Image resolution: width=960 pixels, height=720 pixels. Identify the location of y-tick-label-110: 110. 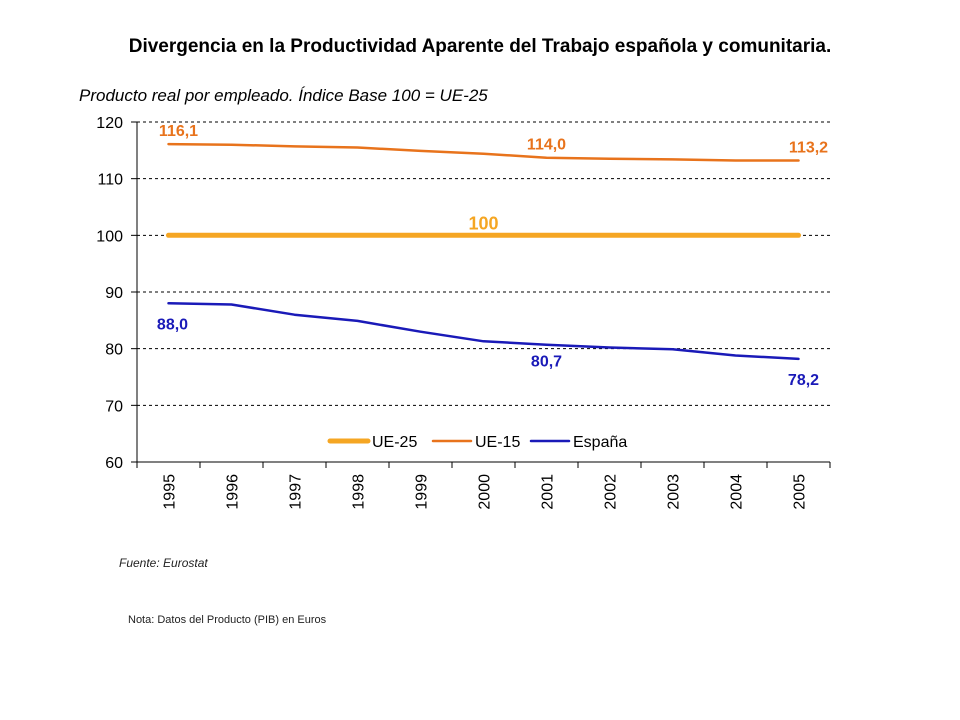
(110, 180).